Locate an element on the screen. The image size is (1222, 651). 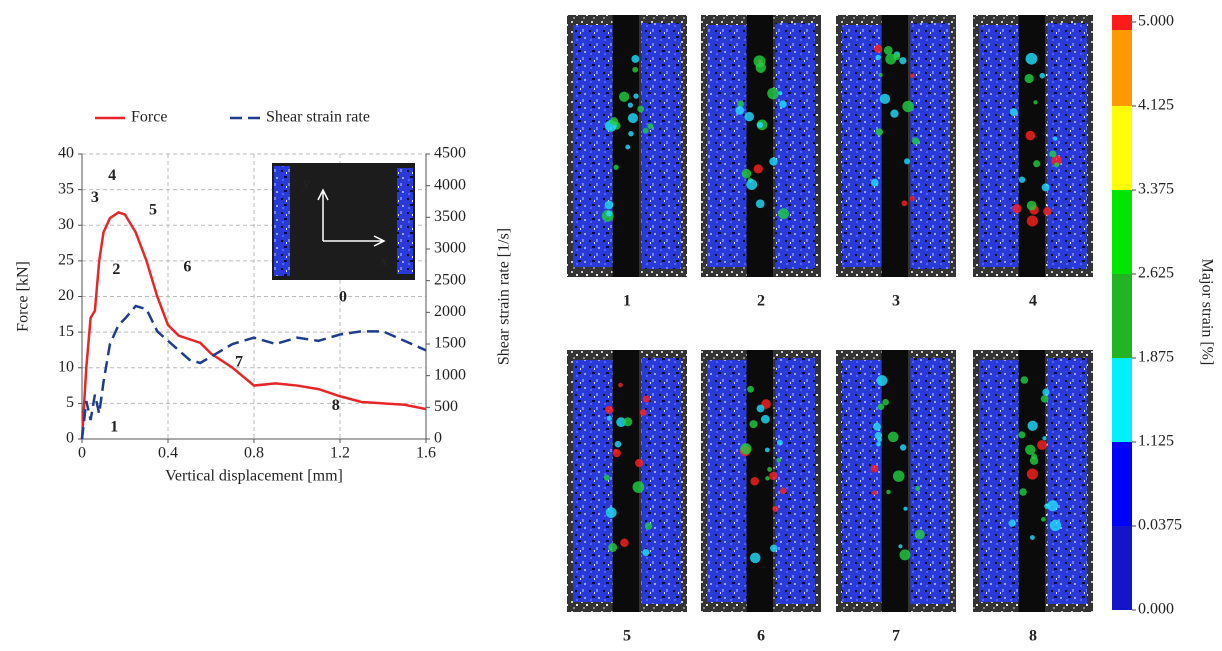
y2-tick-label: 4000 is located at coordinates (450, 184).